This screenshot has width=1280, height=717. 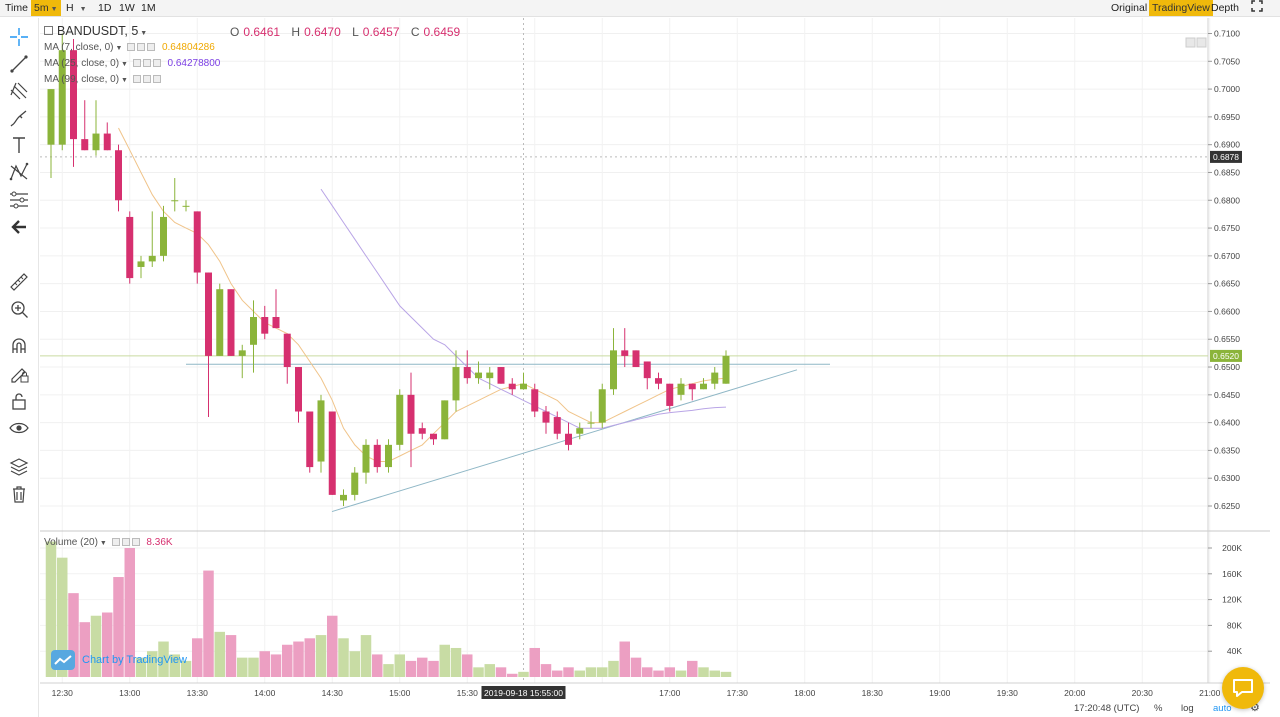 What do you see at coordinates (1225, 8) in the screenshot?
I see `view-depth-tab: Depth` at bounding box center [1225, 8].